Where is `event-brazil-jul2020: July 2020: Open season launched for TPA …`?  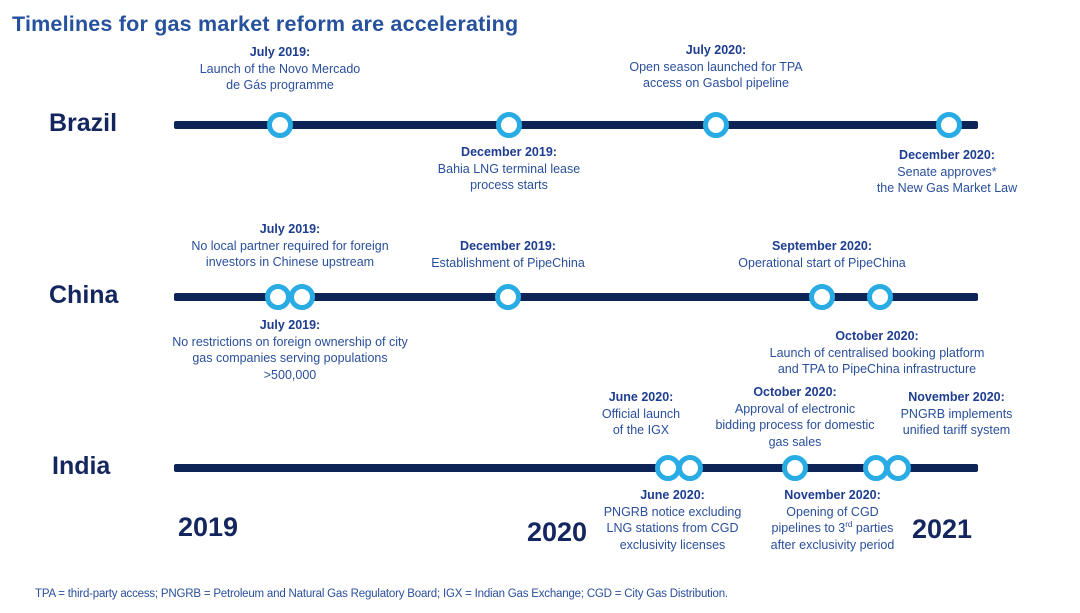
event-brazil-jul2020: July 2020: Open season launched for TPA … is located at coordinates (716, 67).